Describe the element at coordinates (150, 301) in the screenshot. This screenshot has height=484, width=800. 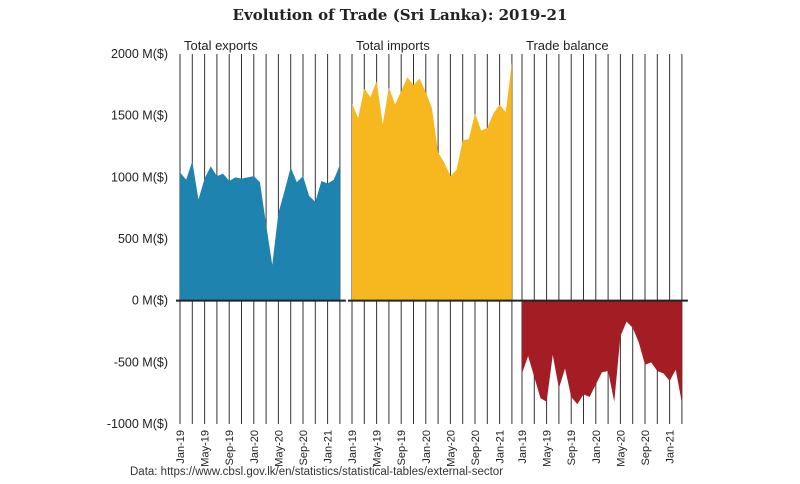
I see `y-tick-label: 0 M($)` at that location.